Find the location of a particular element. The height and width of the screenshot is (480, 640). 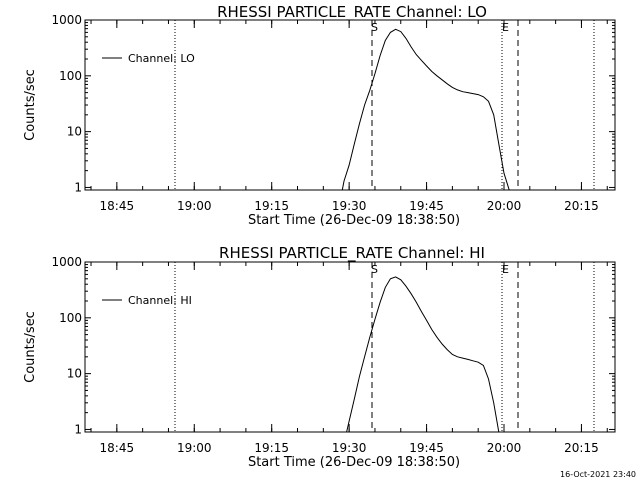

chart-title: RHESSI PARTICLE_RATE Channel: LO is located at coordinates (352, 12).